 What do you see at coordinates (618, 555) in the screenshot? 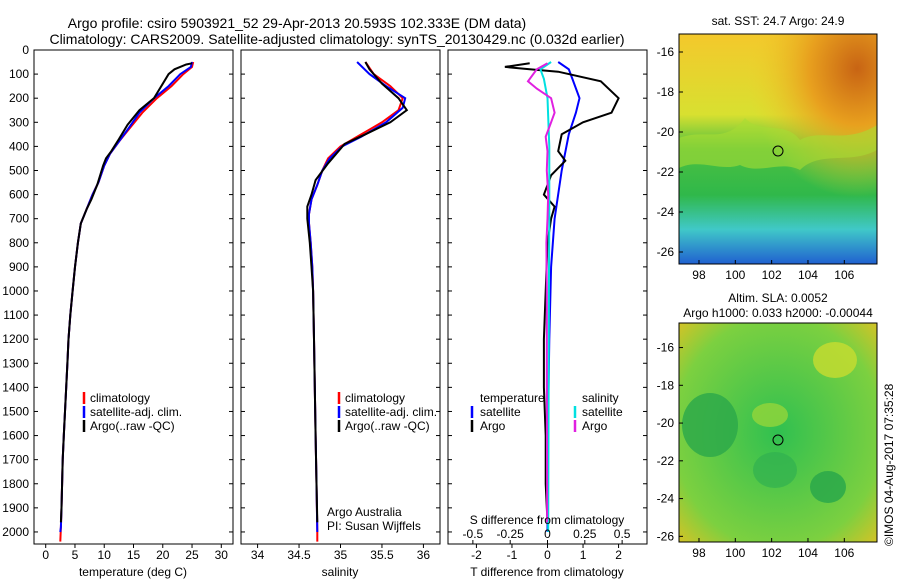
I see `x-tick-label: 2` at bounding box center [618, 555].